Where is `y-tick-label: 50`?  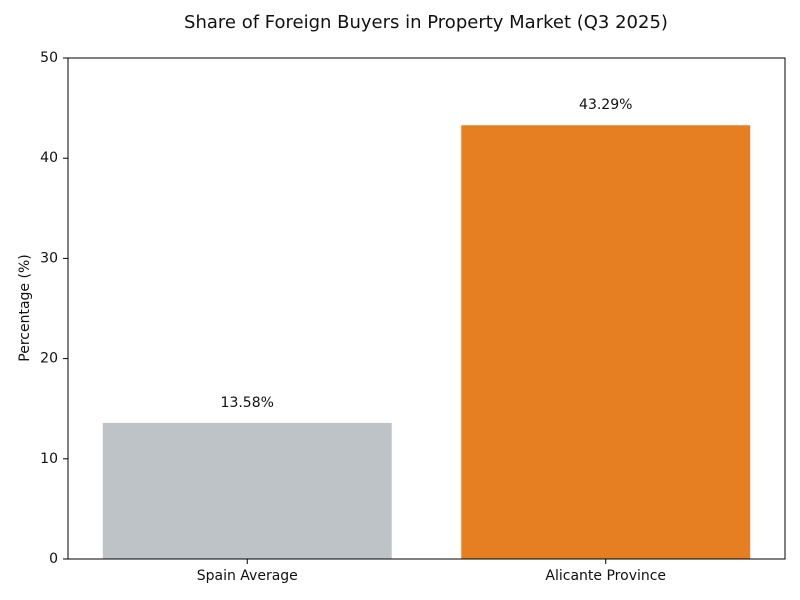 y-tick-label: 50 is located at coordinates (49, 58).